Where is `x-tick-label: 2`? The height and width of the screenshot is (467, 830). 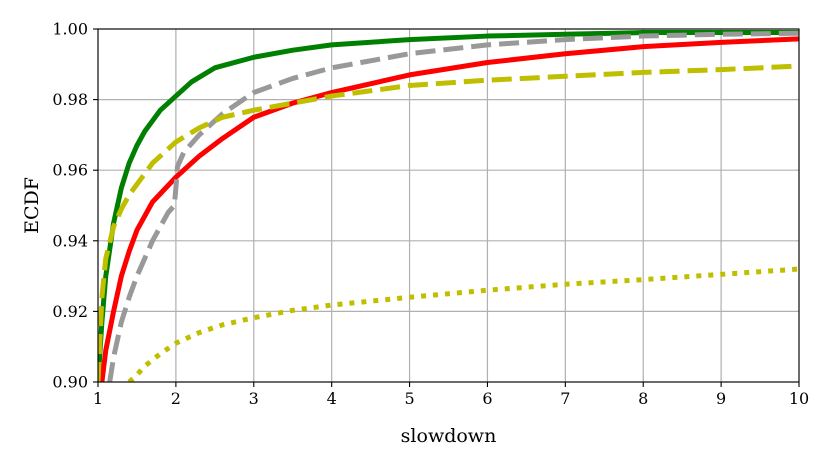 x-tick-label: 2 is located at coordinates (176, 398).